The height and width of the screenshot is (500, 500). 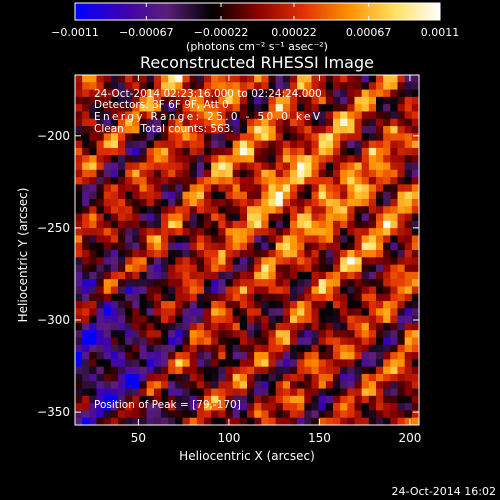 I want to click on y-tick-label: −250, so click(x=53, y=228).